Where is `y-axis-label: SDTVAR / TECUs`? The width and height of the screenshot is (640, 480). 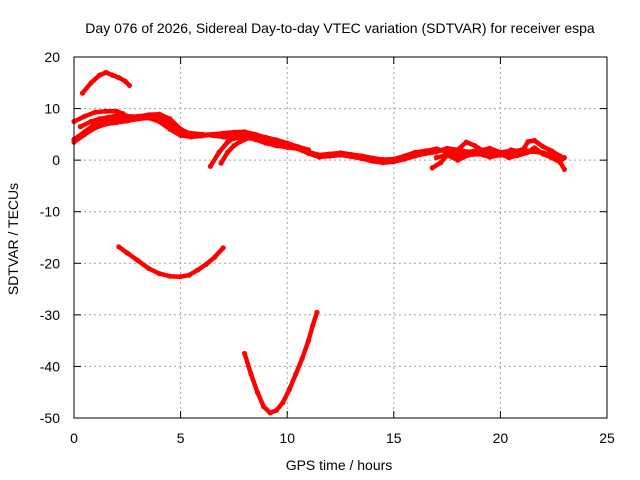
y-axis-label: SDTVAR / TECUs is located at coordinates (13, 239).